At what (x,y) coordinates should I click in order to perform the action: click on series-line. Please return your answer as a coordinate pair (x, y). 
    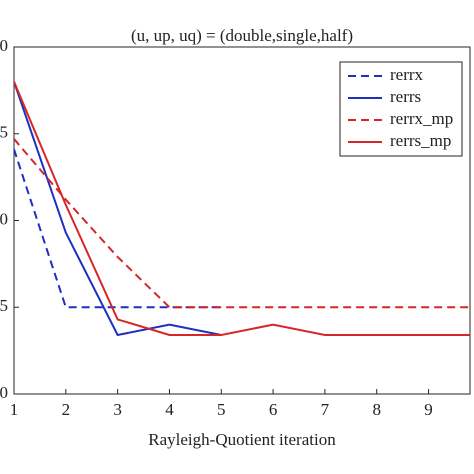
    Looking at the image, I should click on (118, 229).